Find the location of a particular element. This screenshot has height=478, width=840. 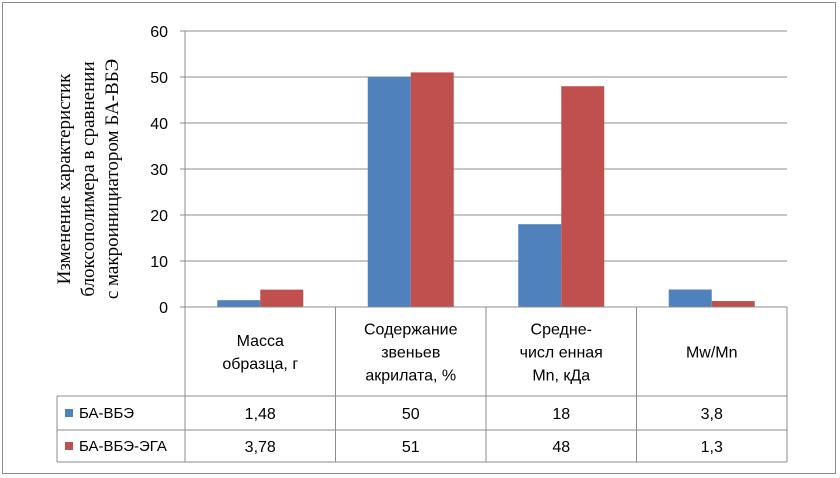

data-label: 3,78 is located at coordinates (260, 447).